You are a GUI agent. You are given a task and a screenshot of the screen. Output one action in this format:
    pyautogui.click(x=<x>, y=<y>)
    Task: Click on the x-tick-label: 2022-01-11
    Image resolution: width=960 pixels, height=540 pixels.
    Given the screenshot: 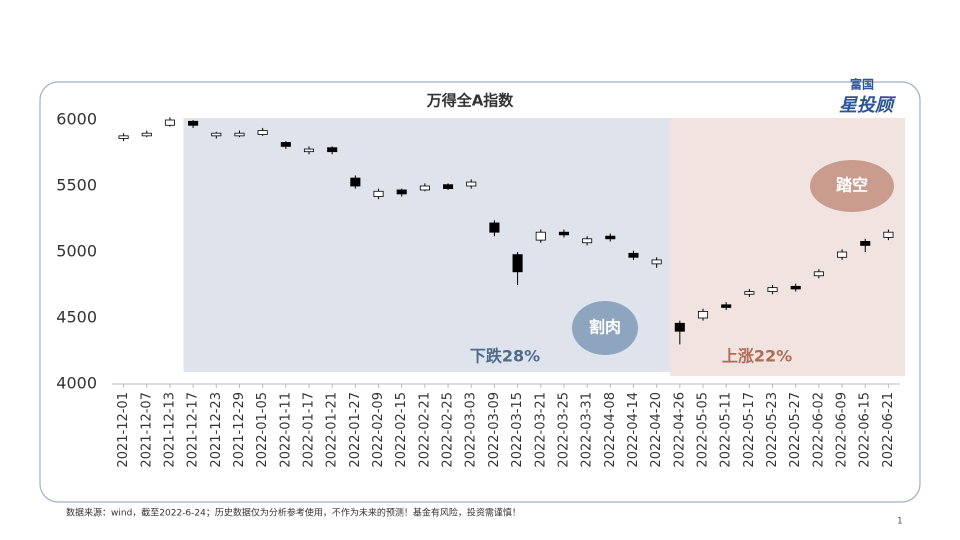 What is the action you would take?
    pyautogui.click(x=285, y=430)
    